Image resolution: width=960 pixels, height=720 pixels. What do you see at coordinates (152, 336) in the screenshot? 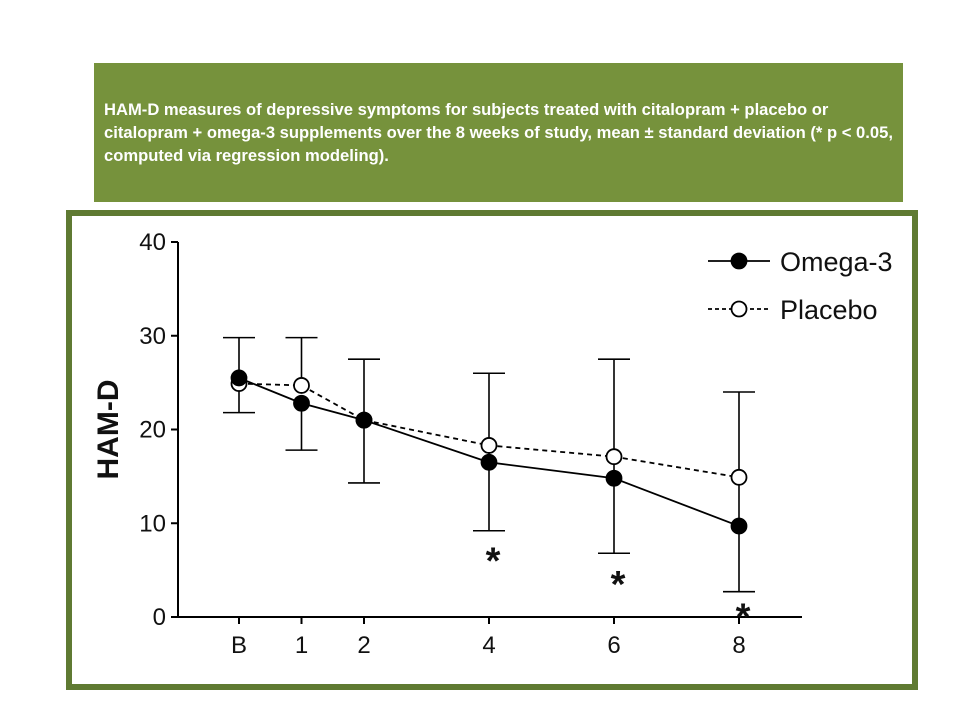
I see `y-tick-label: 30` at bounding box center [152, 336].